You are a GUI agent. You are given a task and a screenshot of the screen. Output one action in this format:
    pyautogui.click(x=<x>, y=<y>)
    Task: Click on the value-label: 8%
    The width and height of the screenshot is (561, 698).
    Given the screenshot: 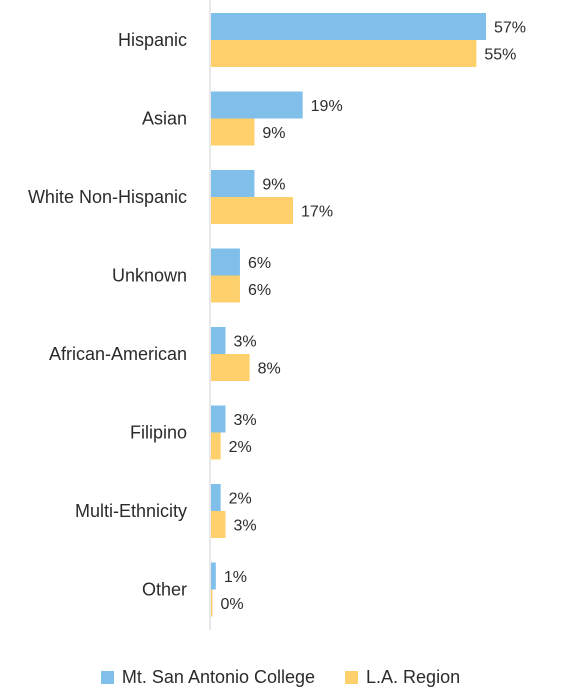 What is the action you would take?
    pyautogui.click(x=269, y=369)
    